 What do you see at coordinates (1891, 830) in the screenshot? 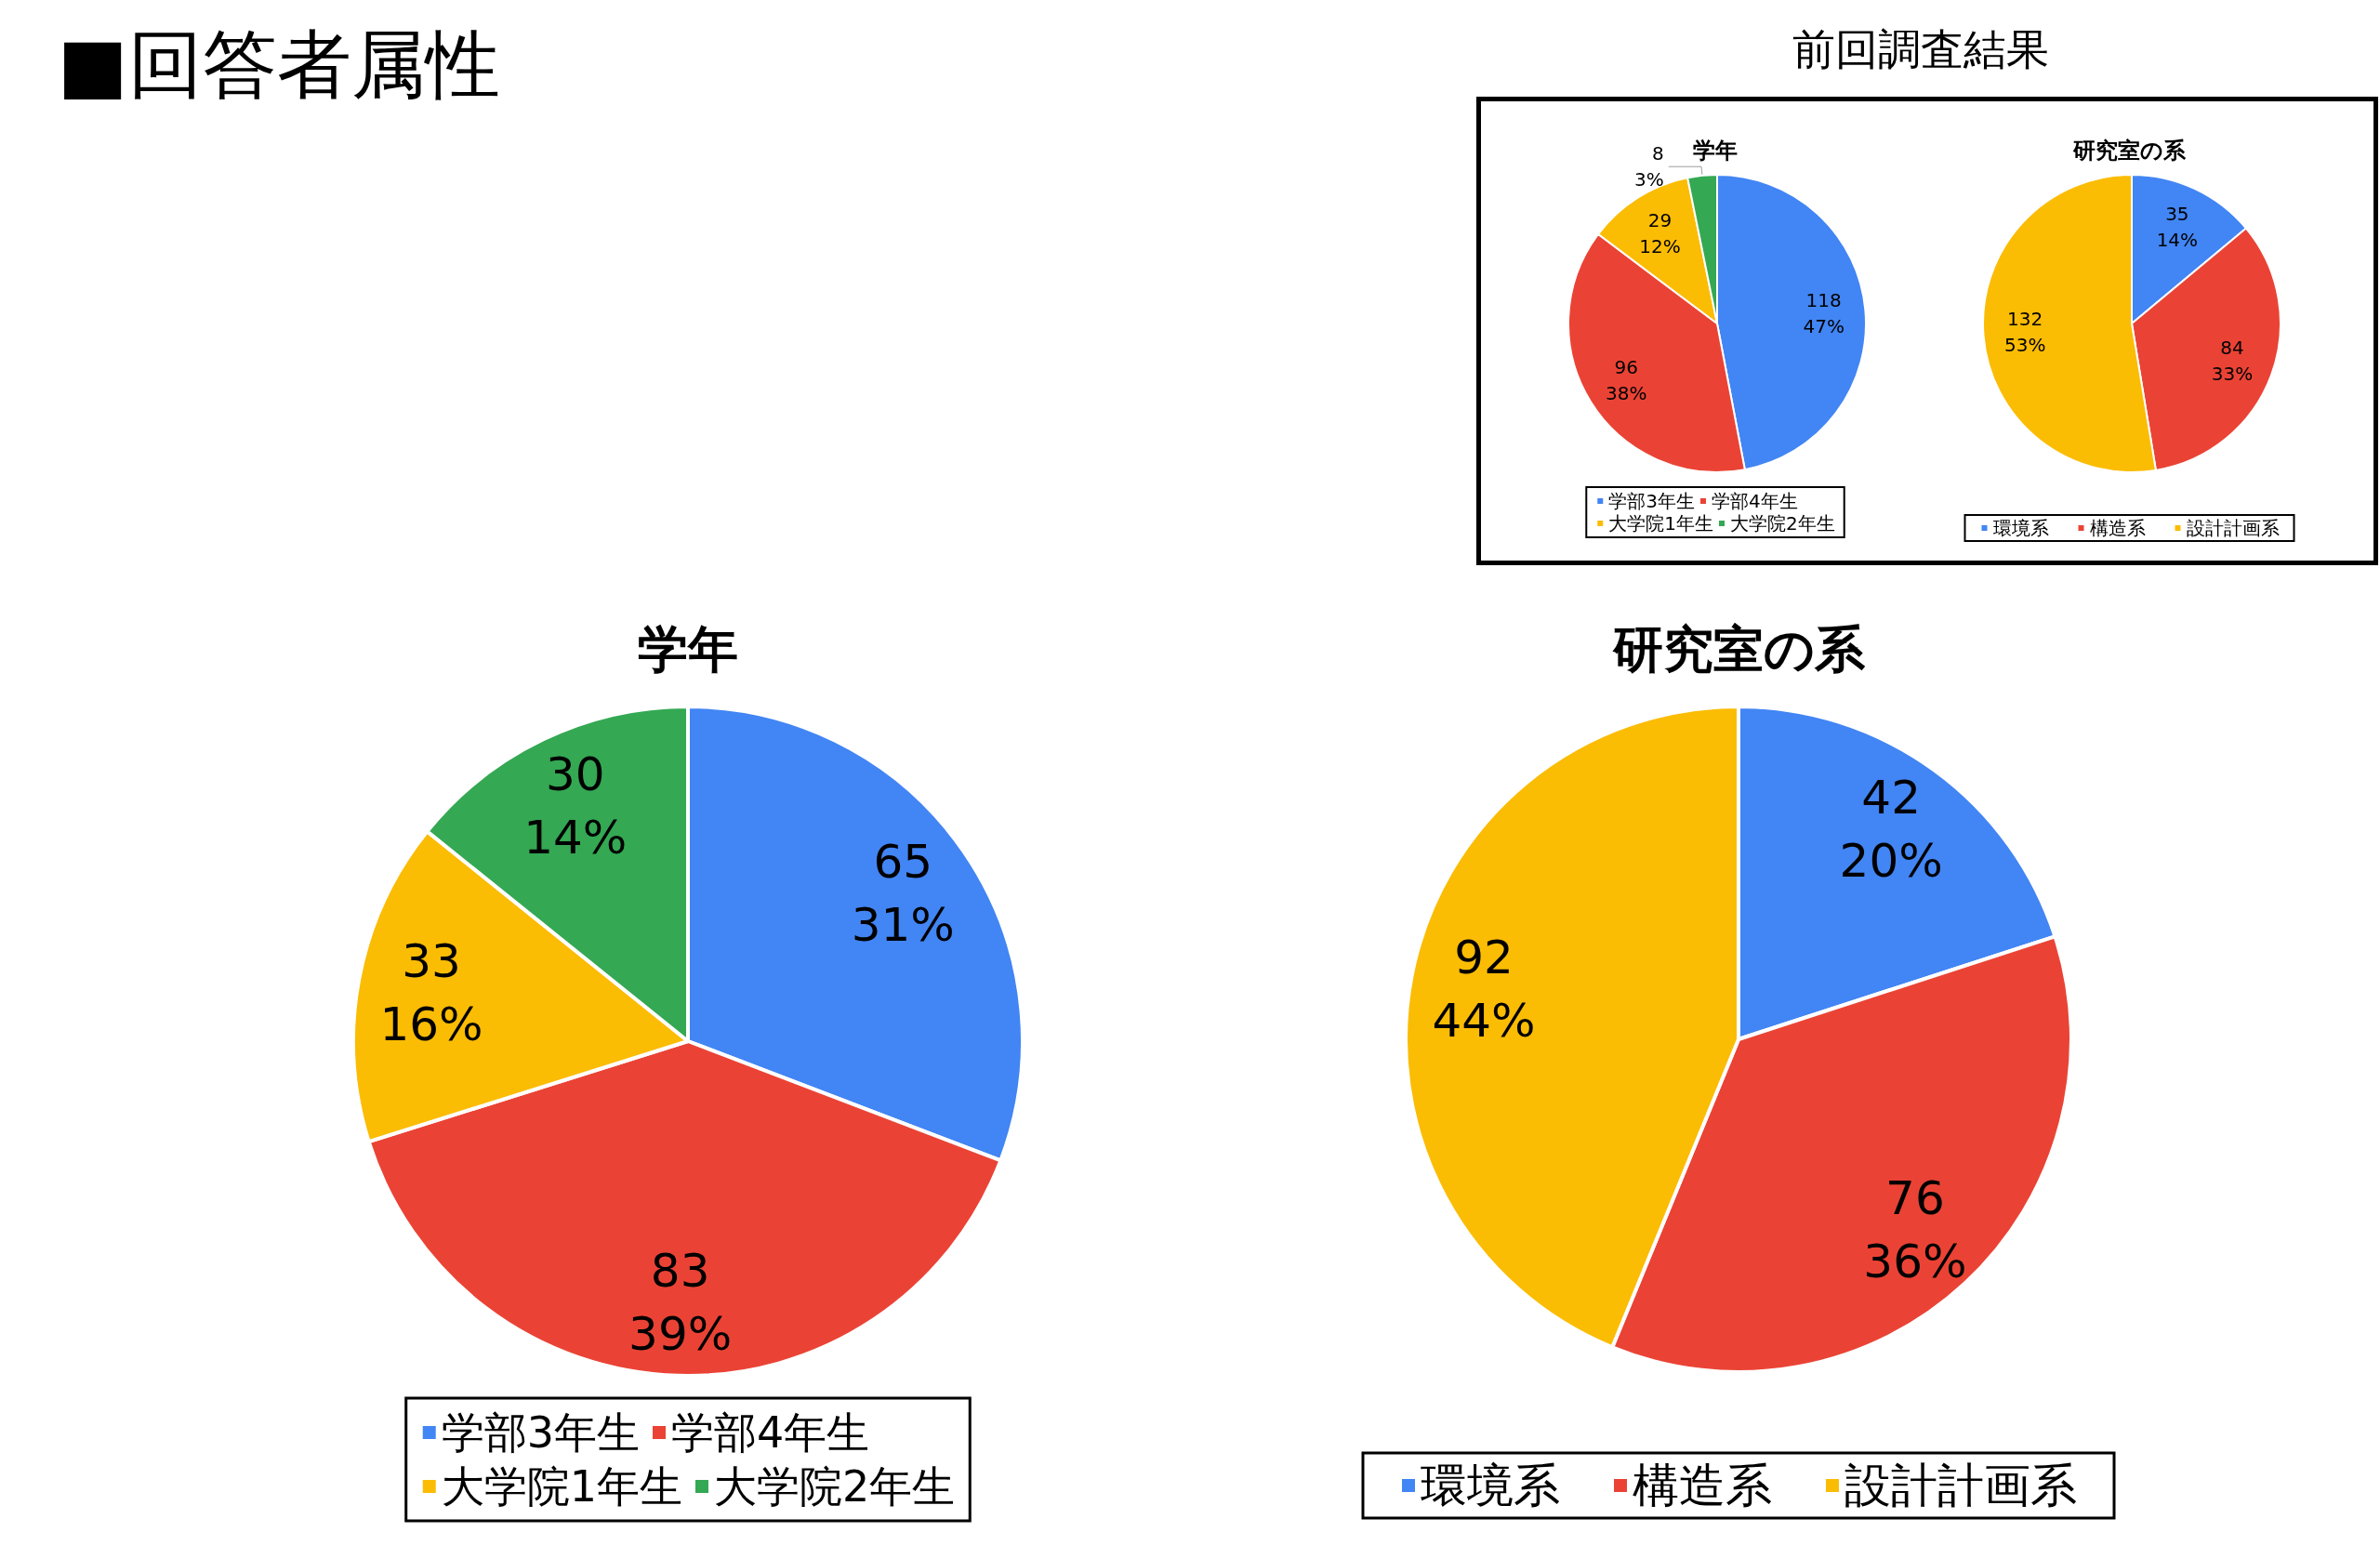
I see `data-label: 42 20%` at bounding box center [1891, 830].